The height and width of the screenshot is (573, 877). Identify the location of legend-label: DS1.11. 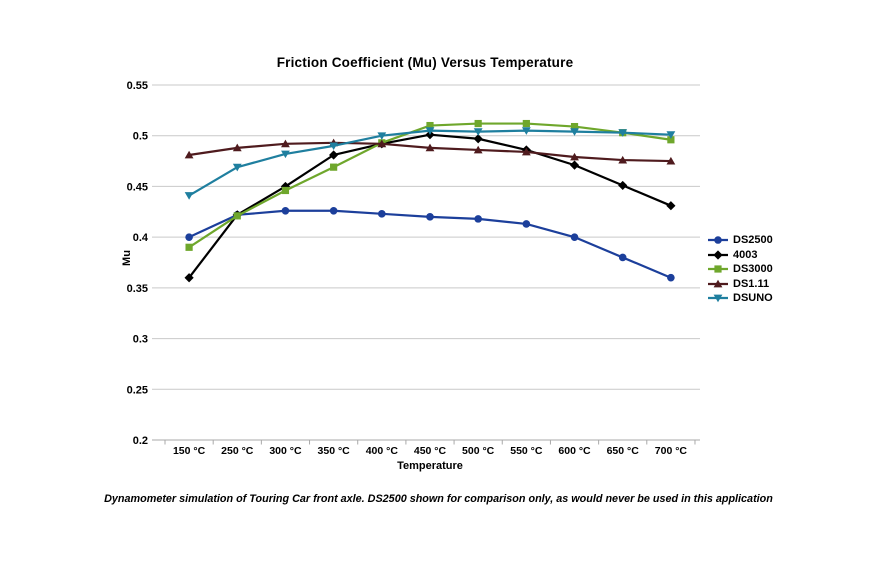
(751, 283).